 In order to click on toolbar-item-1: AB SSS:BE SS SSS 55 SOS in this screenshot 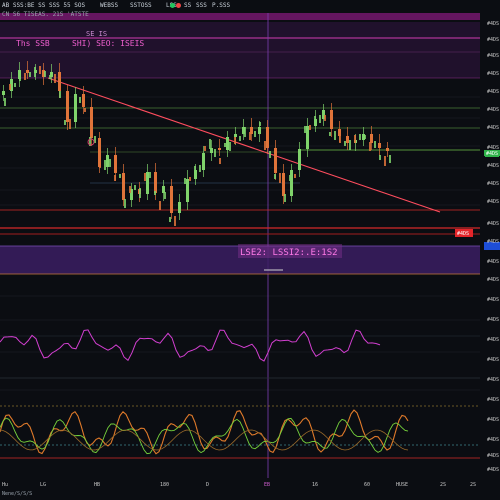, I will do `click(44, 5)`.